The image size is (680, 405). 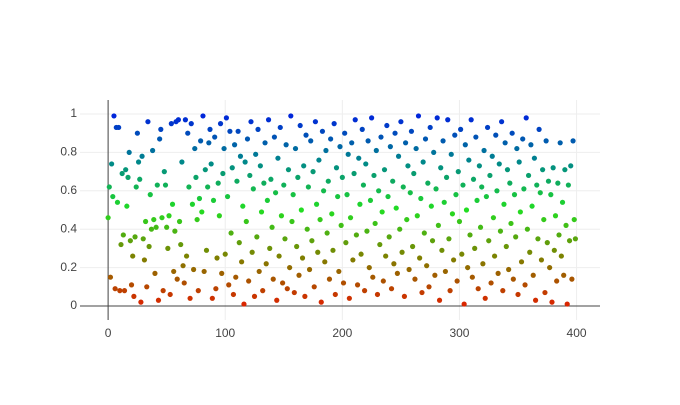 I want to click on y-tick-label: 1, so click(x=73, y=113).